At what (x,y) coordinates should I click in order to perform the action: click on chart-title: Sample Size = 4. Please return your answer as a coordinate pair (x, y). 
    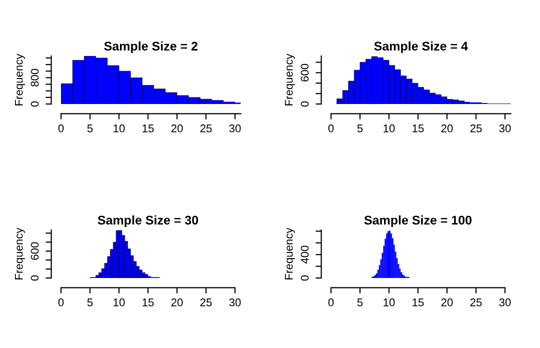
    Looking at the image, I should click on (421, 47).